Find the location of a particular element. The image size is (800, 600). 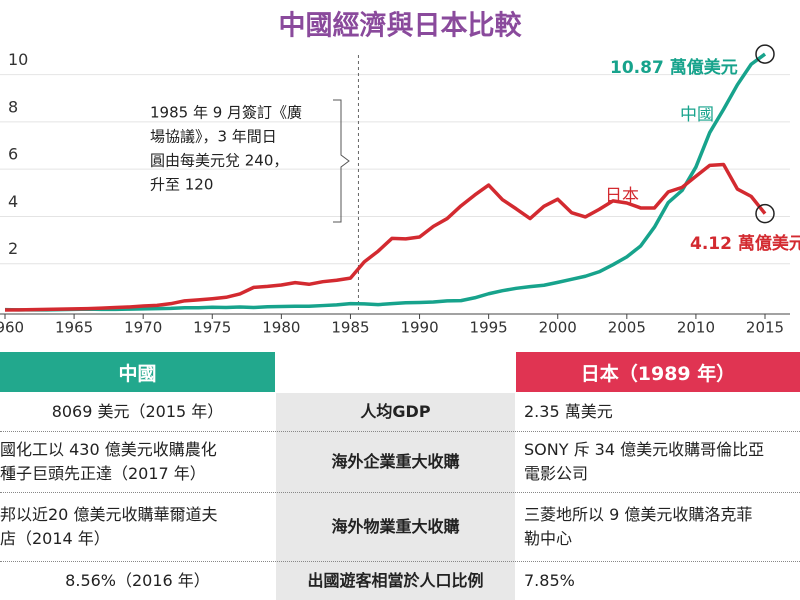

table-cell: SONY 斥 34 億美元收購哥倫比亞 電影公司 is located at coordinates (662, 462).